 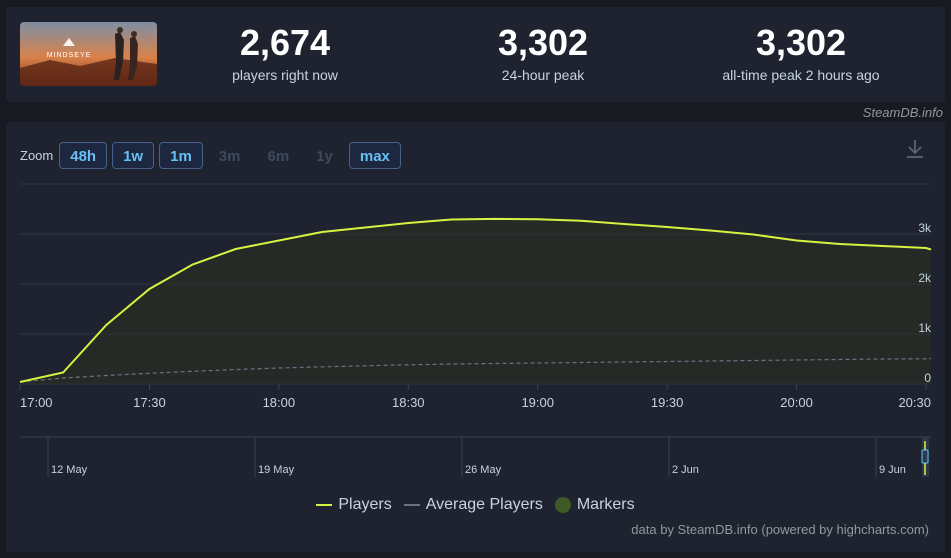 What do you see at coordinates (914, 402) in the screenshot?
I see `x-tick-label-7: 20:30` at bounding box center [914, 402].